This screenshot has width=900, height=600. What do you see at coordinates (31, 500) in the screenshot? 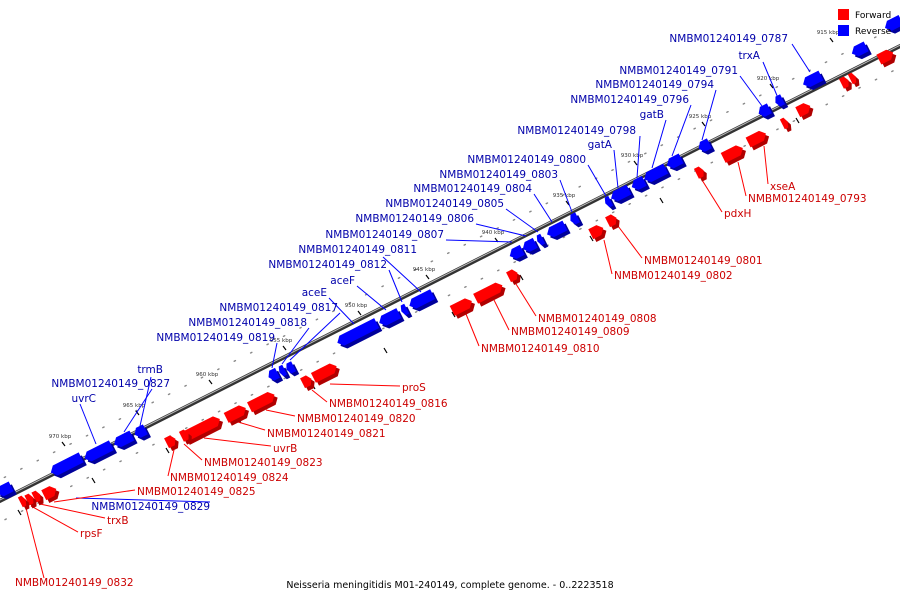
I see `gene-arrow-rpsf` at bounding box center [31, 500].